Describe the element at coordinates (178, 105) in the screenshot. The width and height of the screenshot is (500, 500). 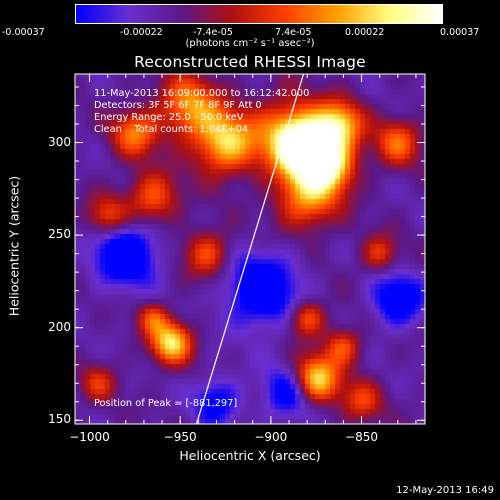
I see `info-detectors: Detectors: 3F 5F 6F 7F 8F 9F Att 0` at that location.